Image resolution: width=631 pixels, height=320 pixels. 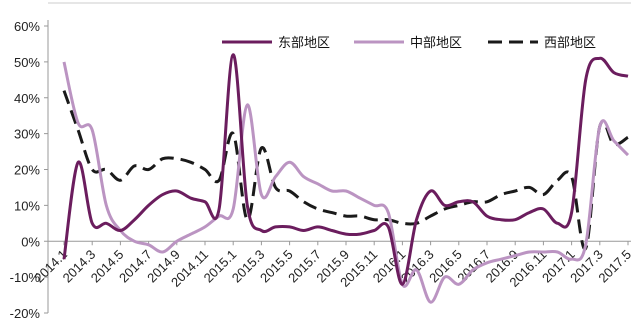 I want to click on legend: 东部地区 中部地区 西部地区, so click(x=409, y=42).